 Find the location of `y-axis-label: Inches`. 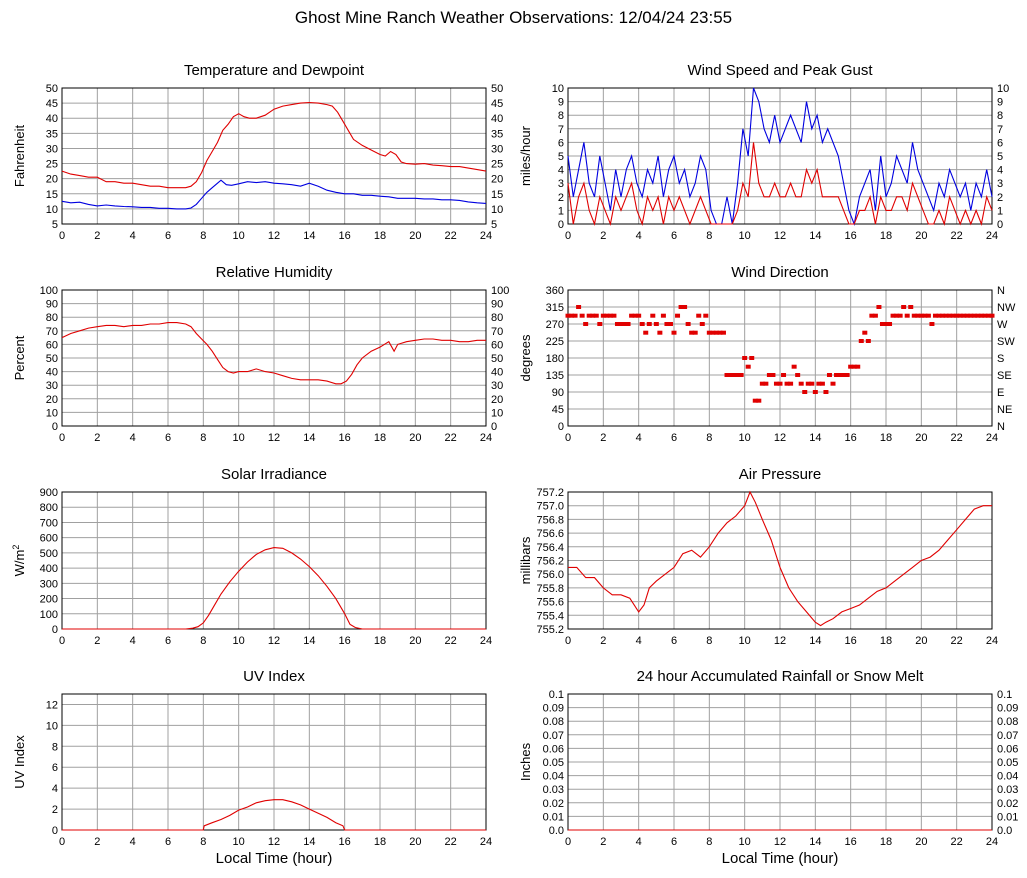

y-axis-label: Inches is located at coordinates (525, 761).